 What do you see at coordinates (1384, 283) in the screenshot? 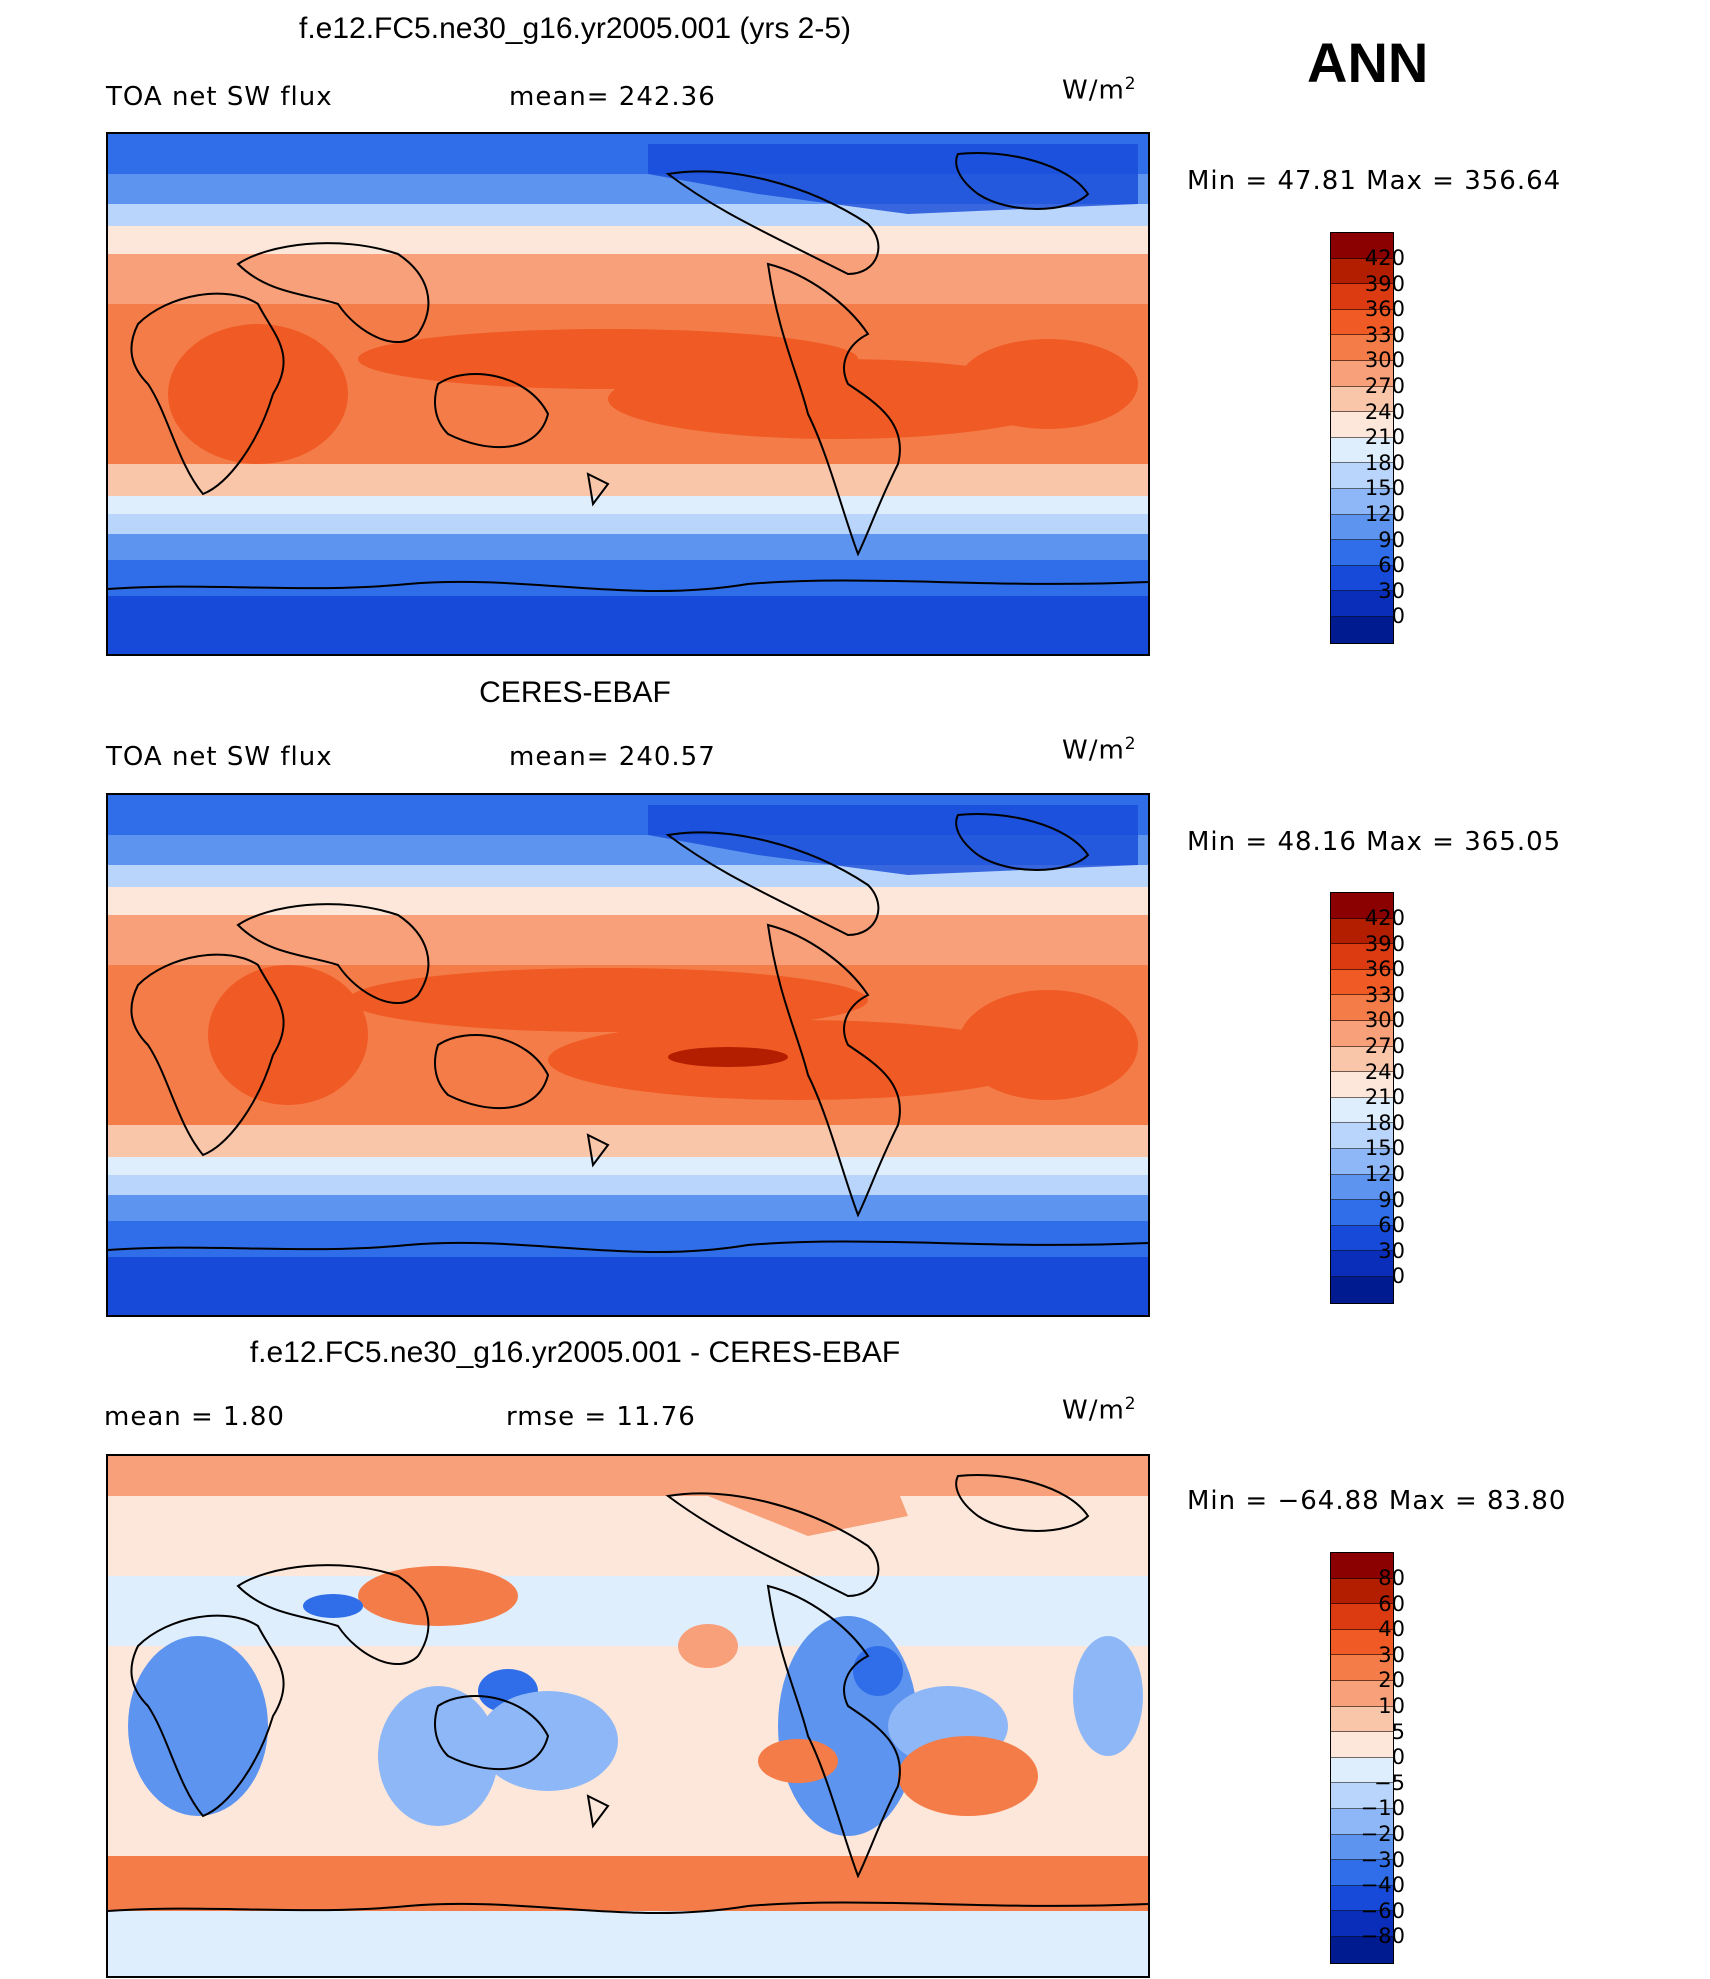
I see `panel1-colorbar-tick: 390` at bounding box center [1384, 283].